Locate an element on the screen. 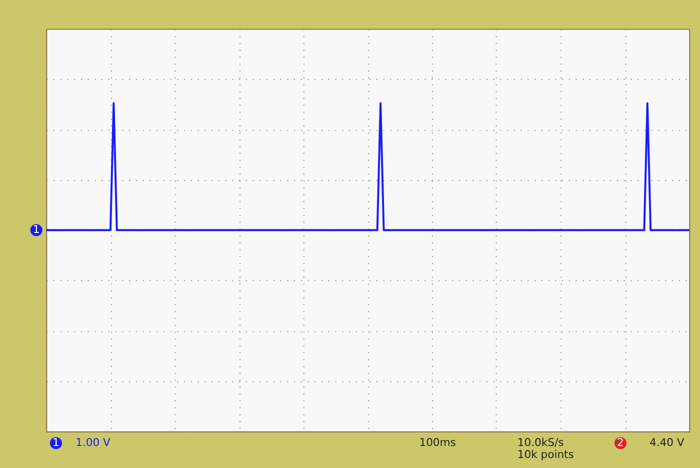 This screenshot has width=700, height=468. text: 2 is located at coordinates (620, 443).